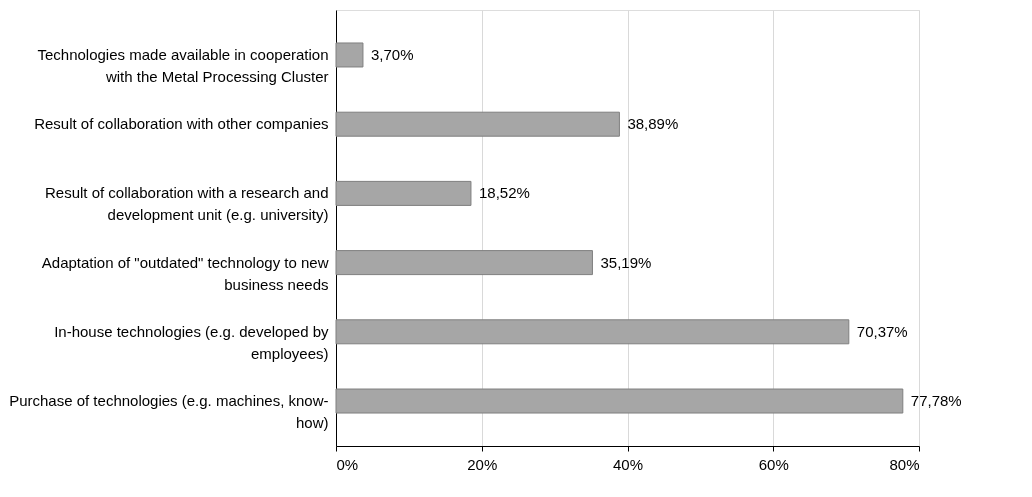 The image size is (1032, 497). I want to click on x-tick-label: 60%, so click(773, 464).